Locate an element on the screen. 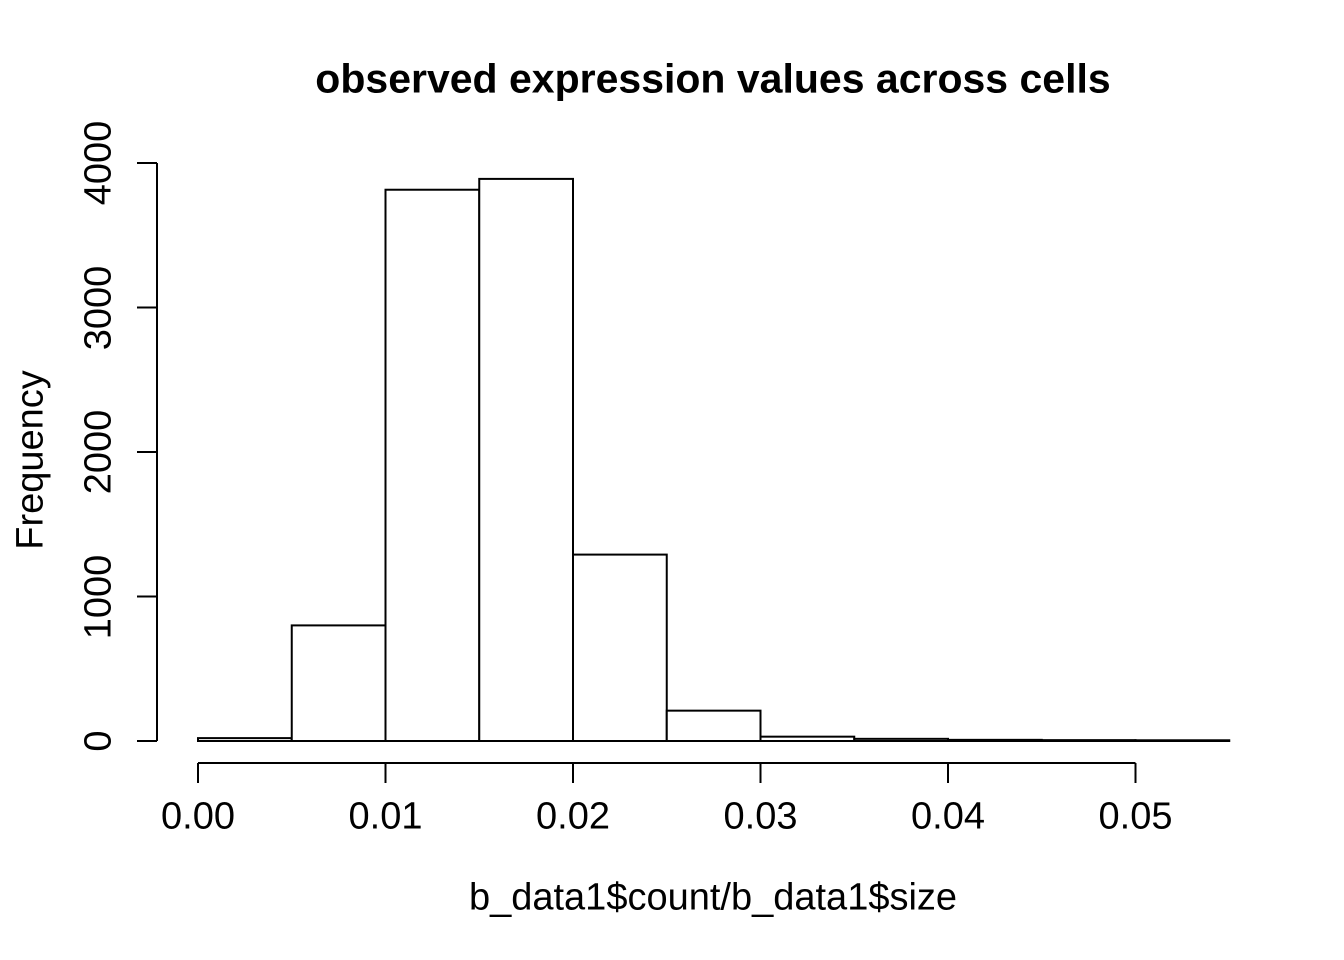  y-tick-label: 1000 is located at coordinates (98, 596).